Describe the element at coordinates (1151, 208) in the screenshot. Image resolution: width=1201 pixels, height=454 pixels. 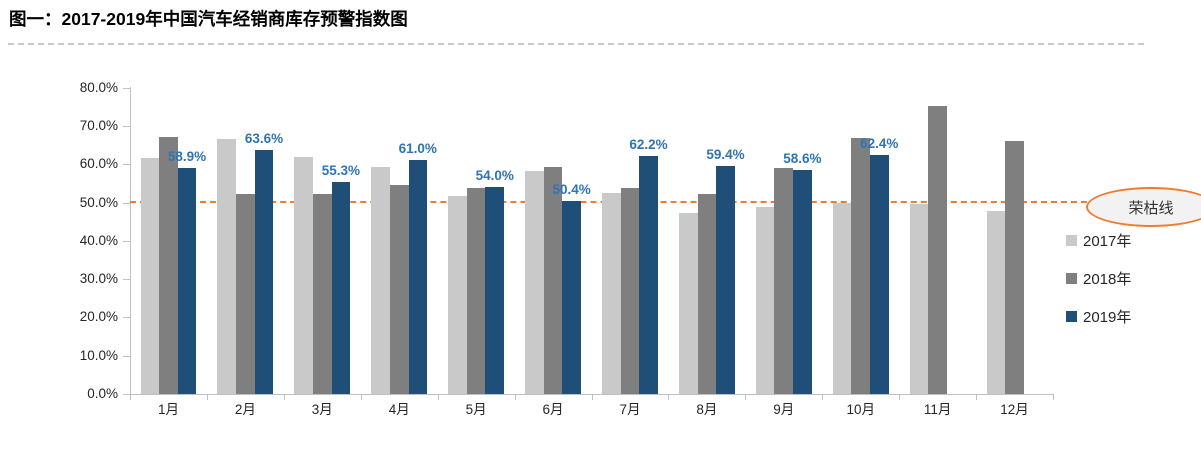
I see `boom-bust-line-label: 荣枯线` at that location.